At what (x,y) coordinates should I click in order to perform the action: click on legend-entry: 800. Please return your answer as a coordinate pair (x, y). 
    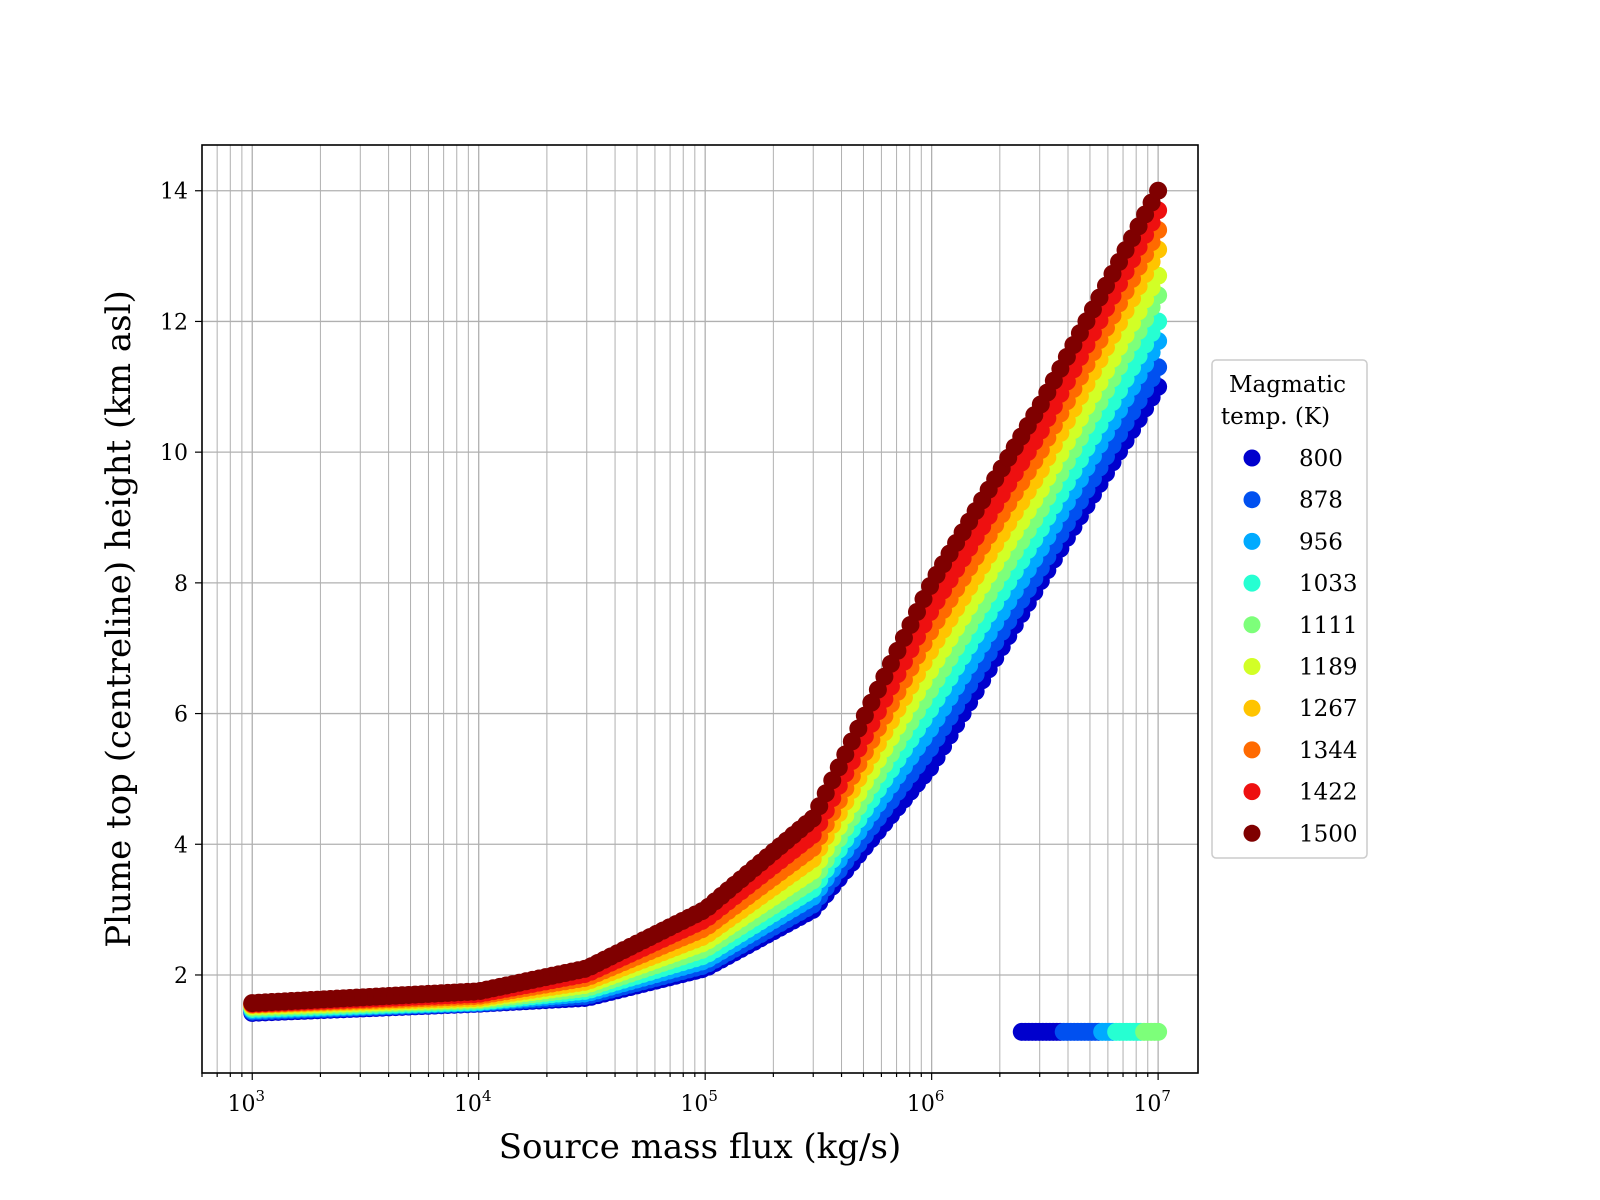
    Looking at the image, I should click on (1293, 459).